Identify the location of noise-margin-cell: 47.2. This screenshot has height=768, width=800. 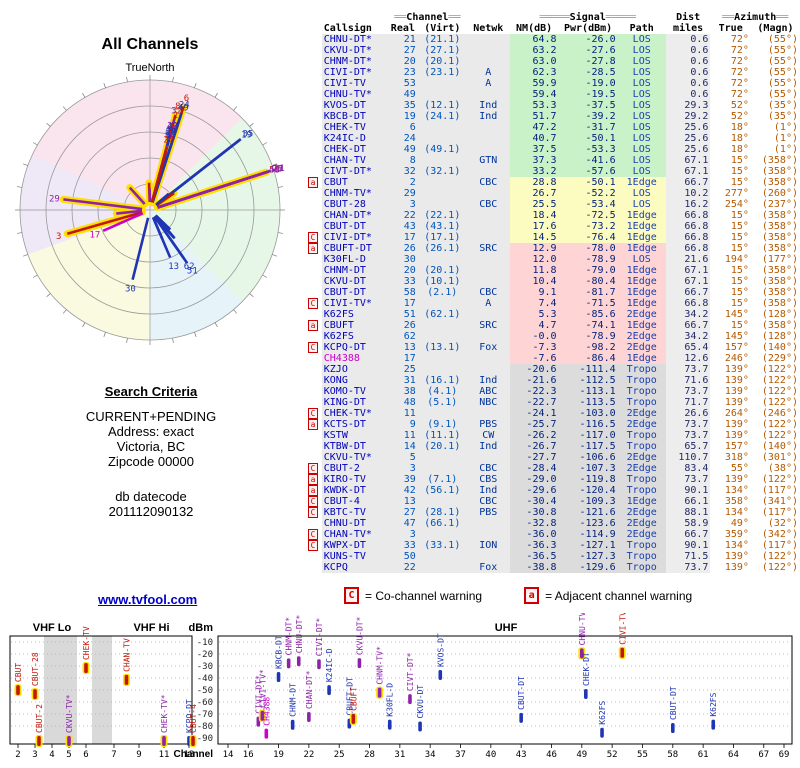
(534, 127).